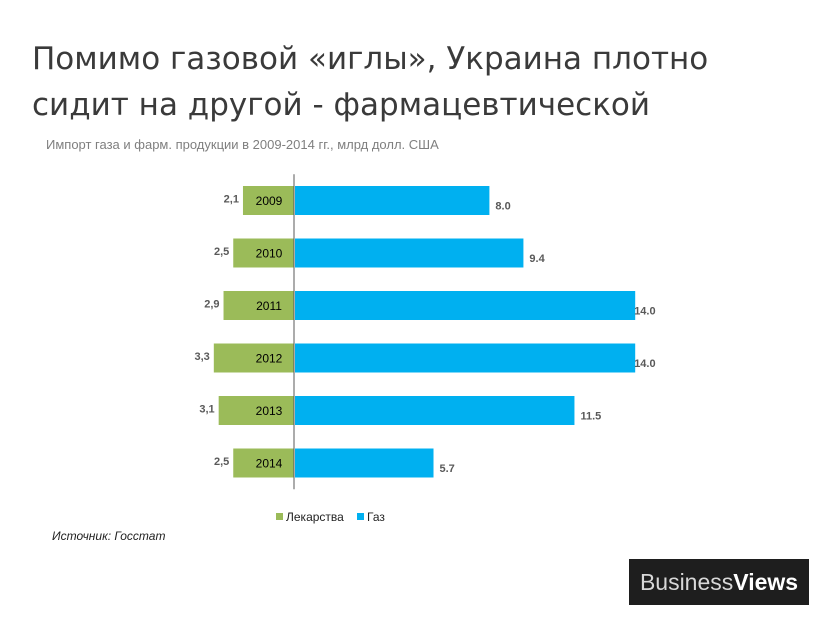  I want to click on legend-swatch-gas, so click(360, 516).